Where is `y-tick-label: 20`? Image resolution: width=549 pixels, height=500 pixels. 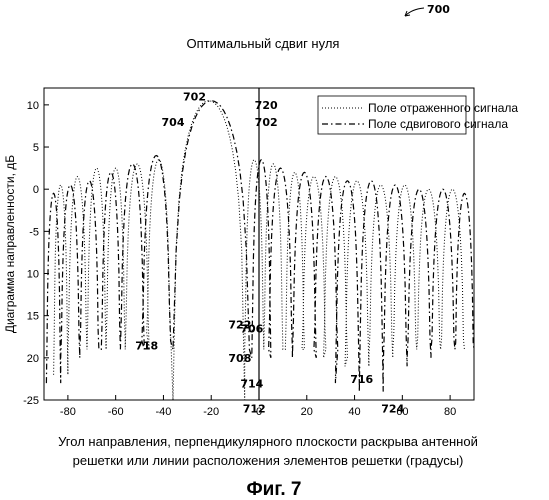 y-tick-label: 20 is located at coordinates (33, 359).